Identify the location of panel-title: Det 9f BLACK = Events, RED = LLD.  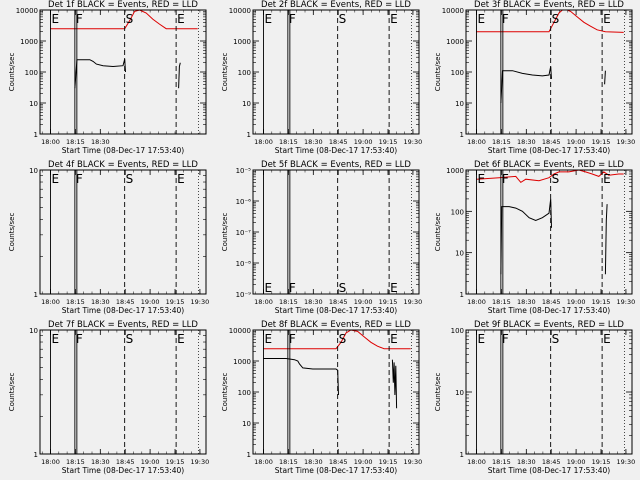
(549, 325).